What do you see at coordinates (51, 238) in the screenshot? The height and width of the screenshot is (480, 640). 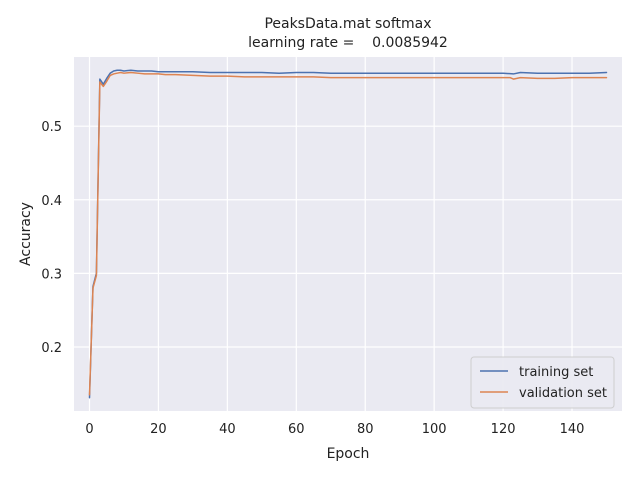 I see `y-axis-ticks: 0.2 0.3 0.4 0.5` at bounding box center [51, 238].